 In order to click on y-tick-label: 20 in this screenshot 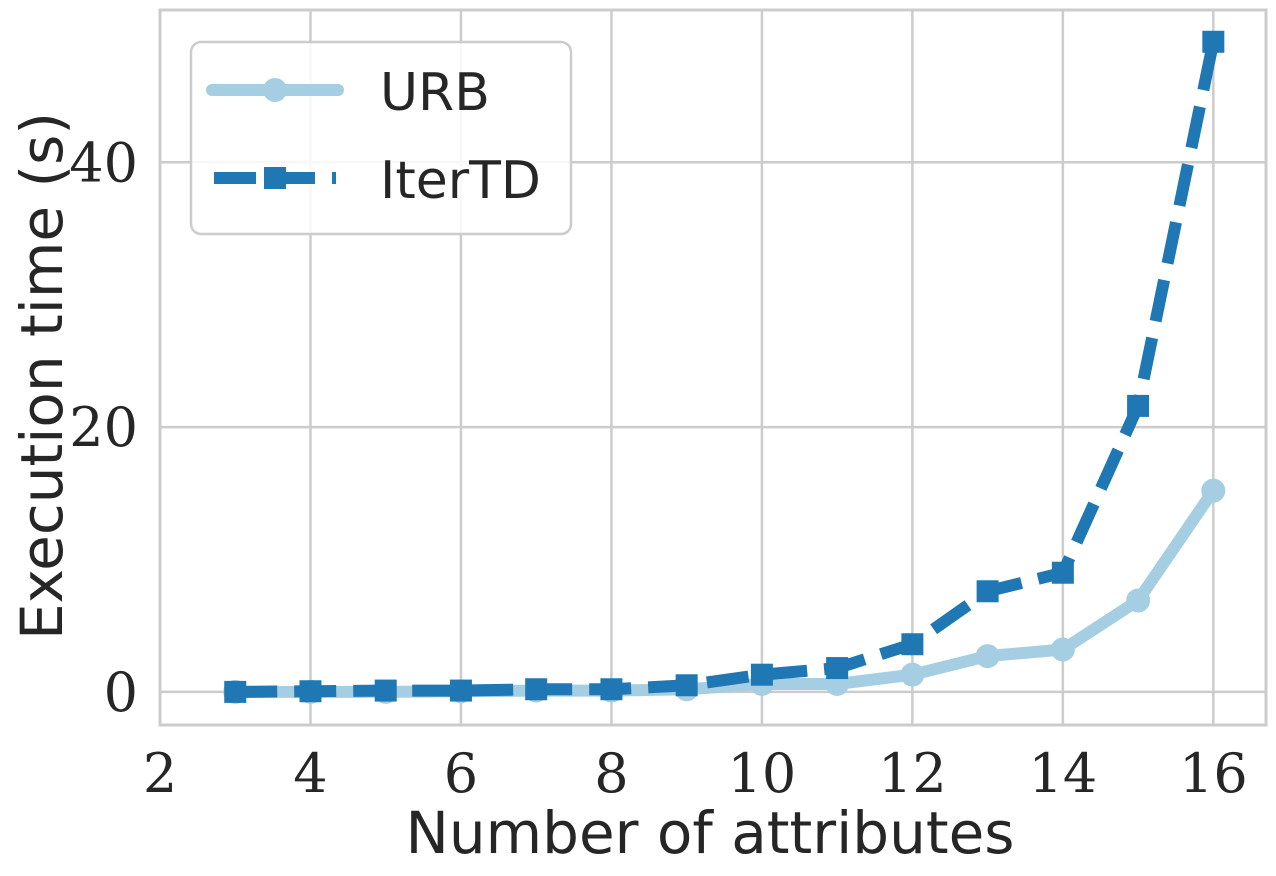, I will do `click(103, 427)`.